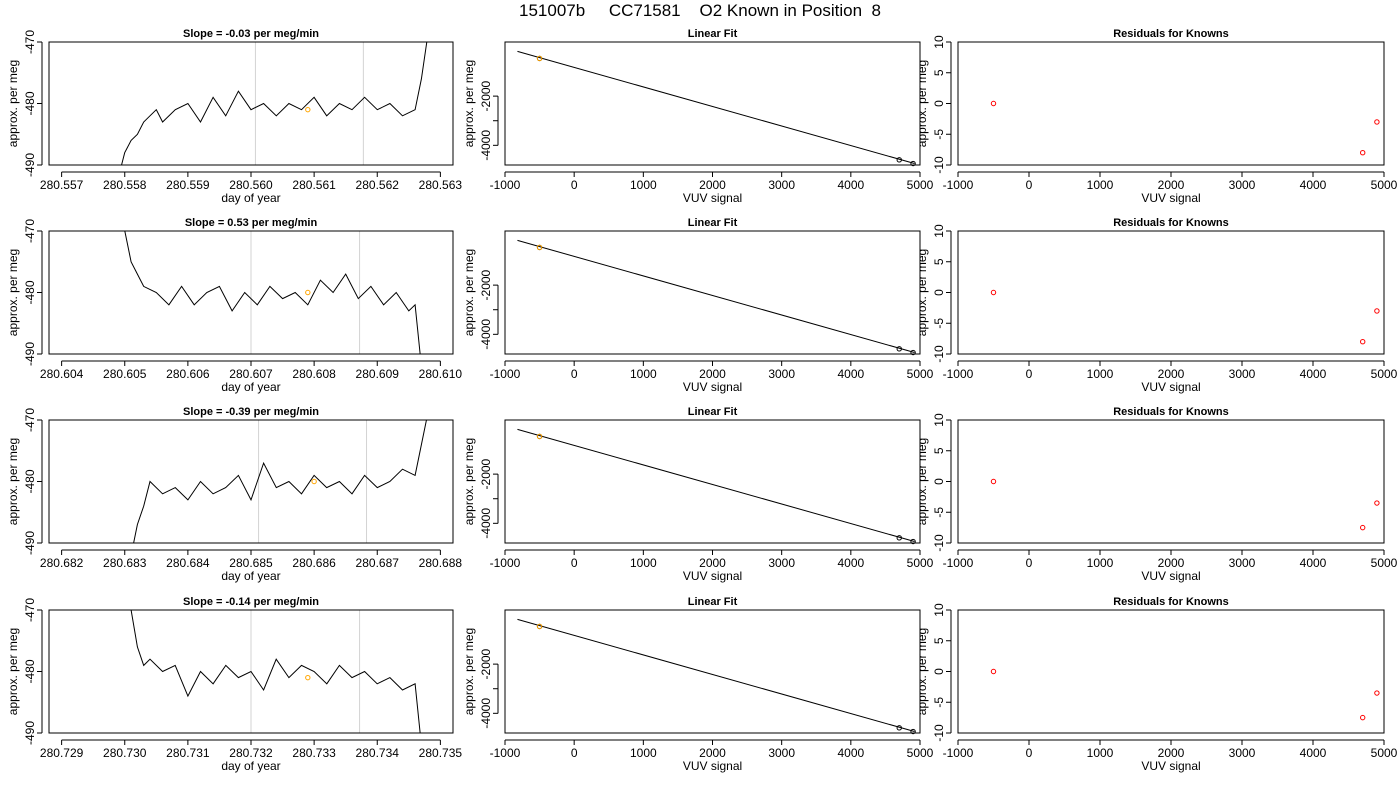 The height and width of the screenshot is (800, 1400). I want to click on x-tick-label: 280.607, so click(251, 374).